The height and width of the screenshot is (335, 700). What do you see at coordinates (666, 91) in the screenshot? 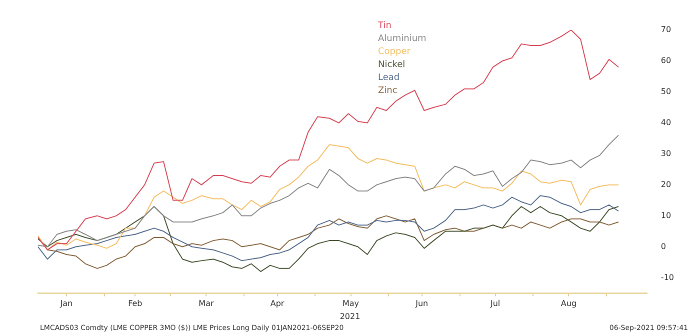
I see `y-tick-label: 50` at bounding box center [666, 91].